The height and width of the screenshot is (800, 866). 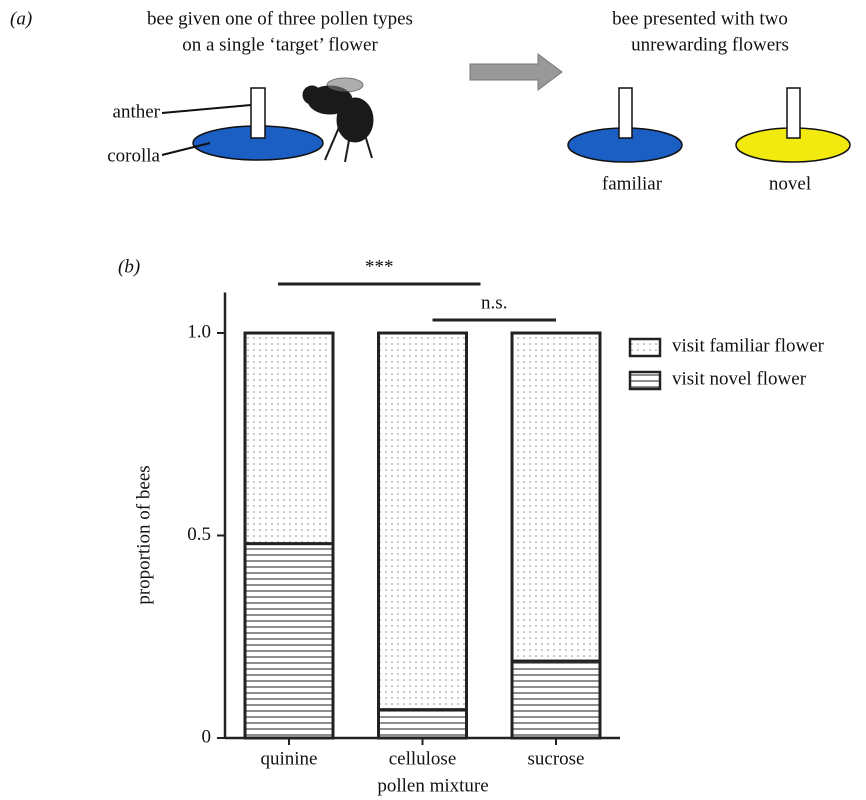 What do you see at coordinates (133, 155) in the screenshot?
I see `corolla-label: corolla` at bounding box center [133, 155].